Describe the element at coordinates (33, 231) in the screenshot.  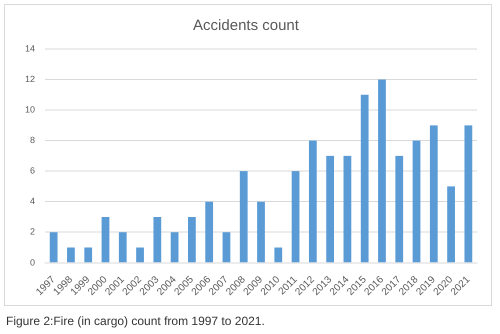
I see `y-tick-label: 2` at that location.